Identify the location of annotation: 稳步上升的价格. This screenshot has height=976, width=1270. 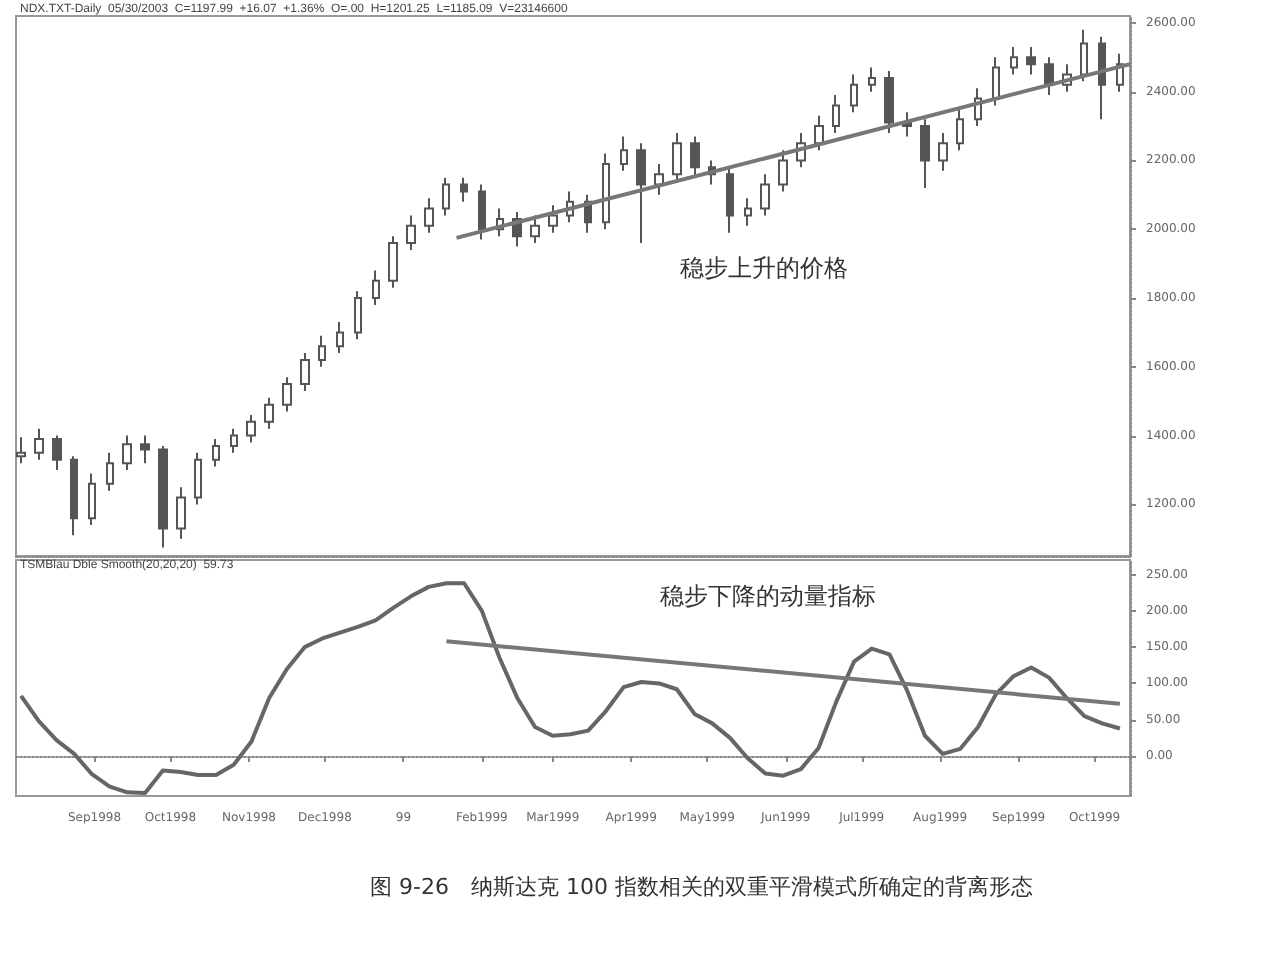
(764, 268).